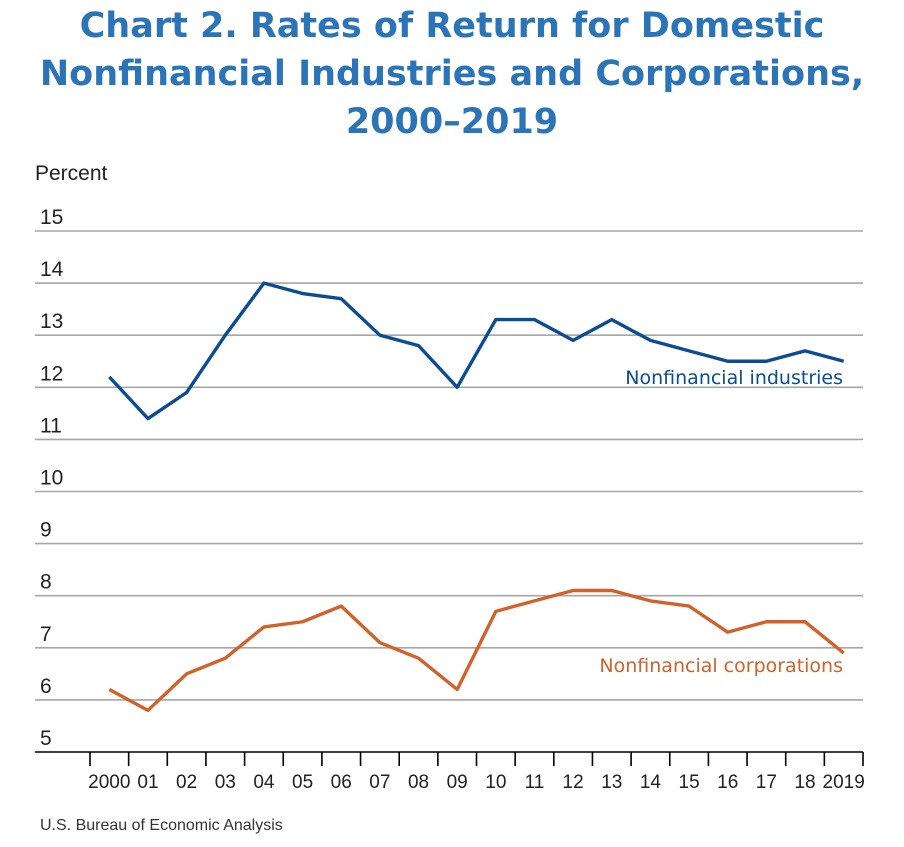  I want to click on y-tick-label: 10, so click(51, 478).